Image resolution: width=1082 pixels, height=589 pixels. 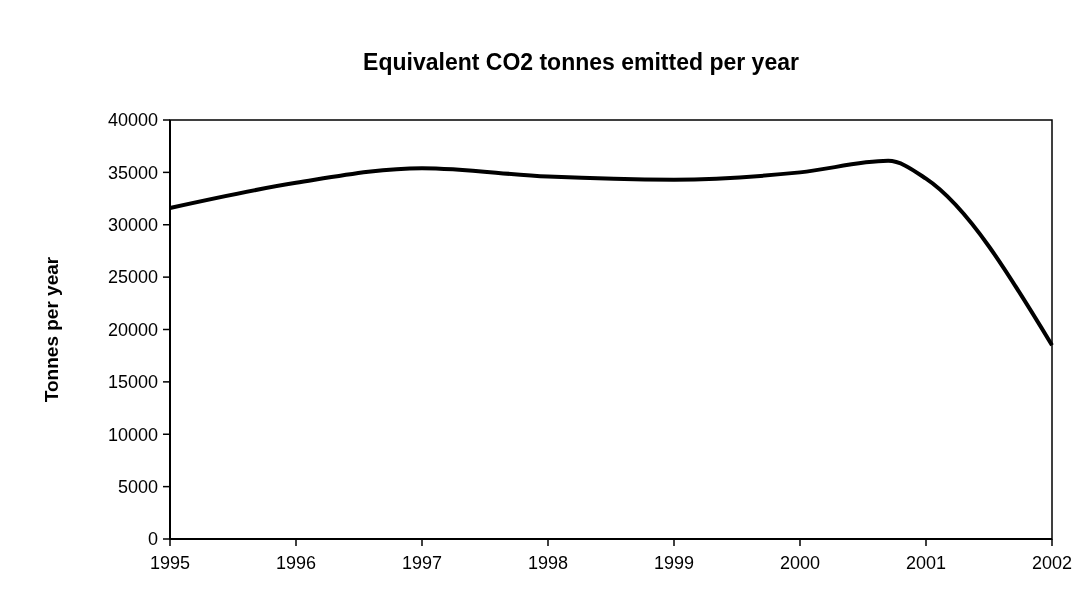 What do you see at coordinates (674, 563) in the screenshot?
I see `x-tick-label: 1999` at bounding box center [674, 563].